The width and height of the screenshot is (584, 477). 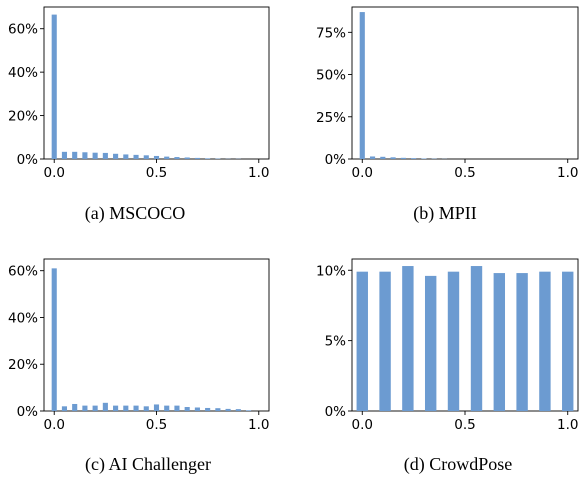 I want to click on y-tick-label: 10%, so click(x=331, y=271).